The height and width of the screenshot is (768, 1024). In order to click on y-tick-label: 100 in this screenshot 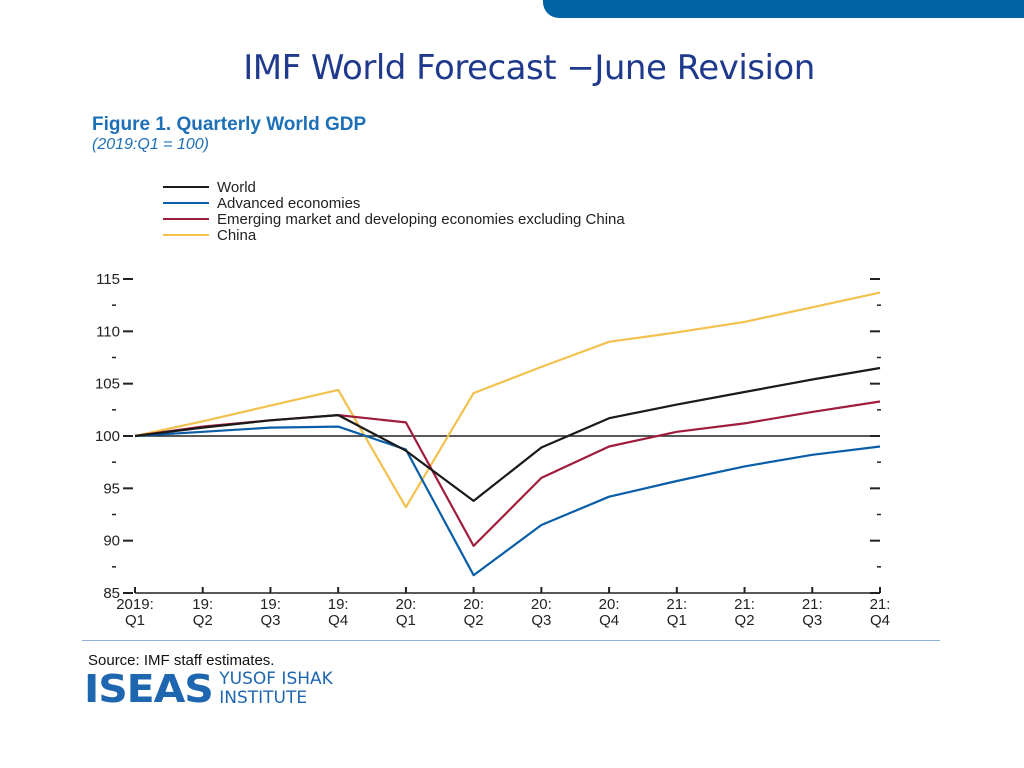, I will do `click(107, 436)`.